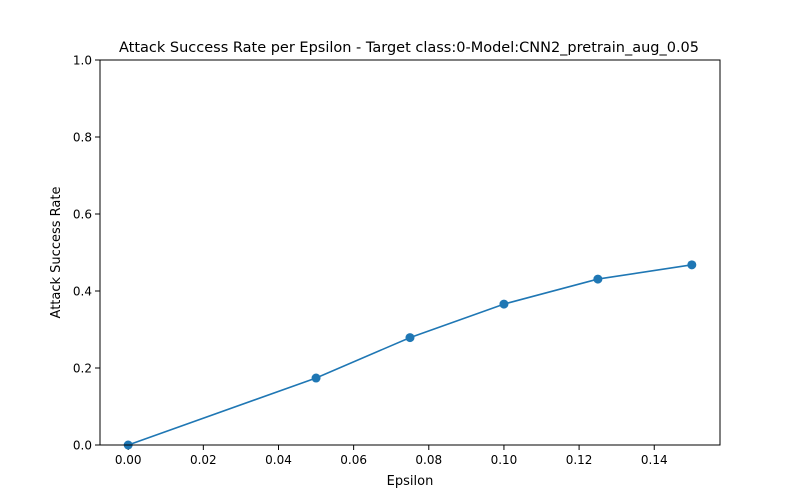 The height and width of the screenshot is (500, 800). What do you see at coordinates (56, 253) in the screenshot?
I see `y-axis-label: Attack Success Rate` at bounding box center [56, 253].